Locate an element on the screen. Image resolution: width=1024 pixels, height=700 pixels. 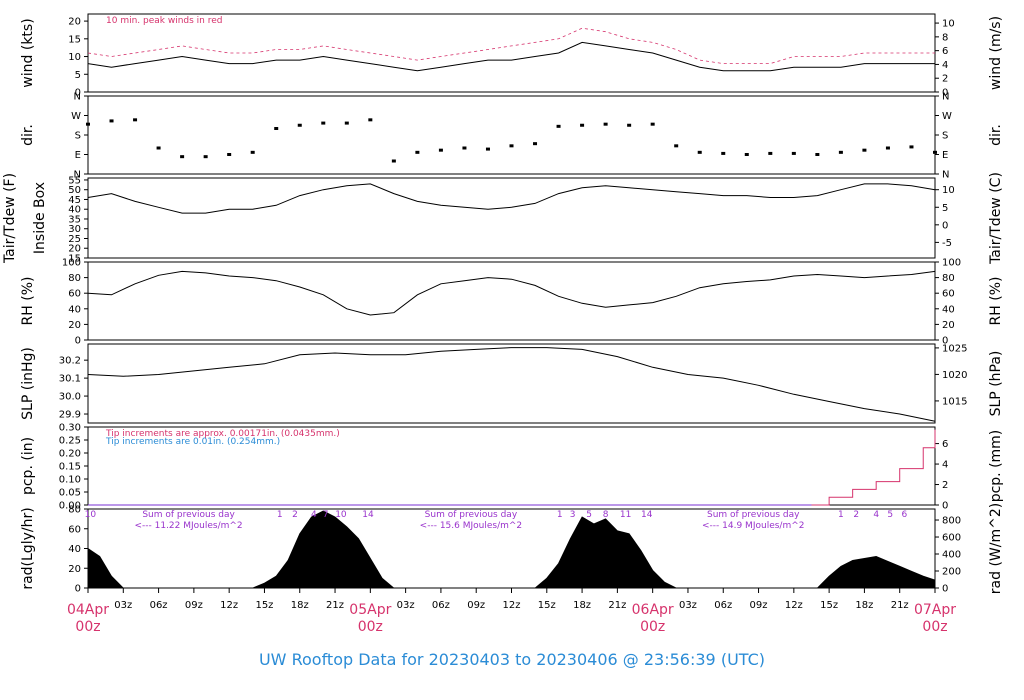
peak-wind-line is located at coordinates (511, 45).